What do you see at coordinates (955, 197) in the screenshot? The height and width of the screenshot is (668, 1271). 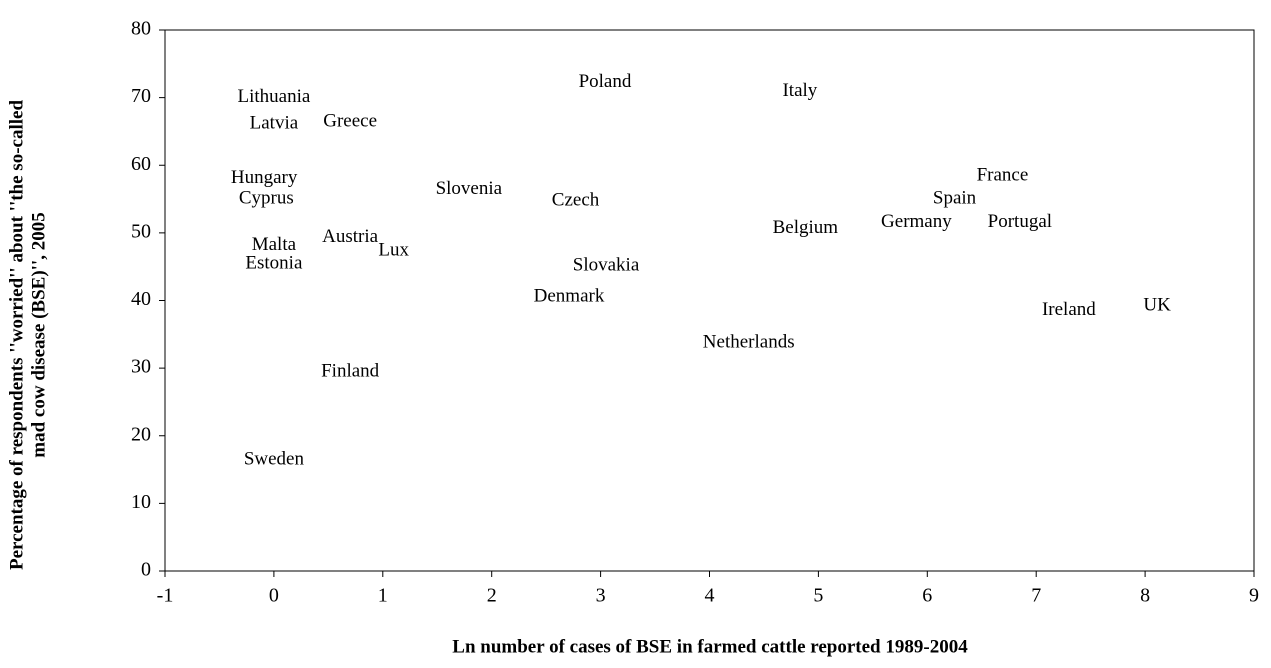 I see `point-label: Spain` at bounding box center [955, 197].